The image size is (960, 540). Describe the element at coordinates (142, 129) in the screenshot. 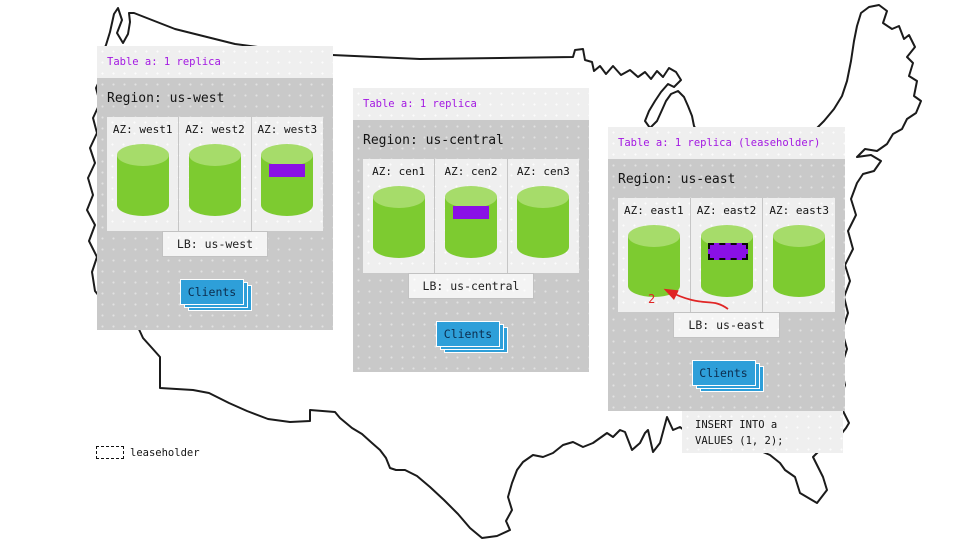

I see `az-label: AZ: west1` at that location.